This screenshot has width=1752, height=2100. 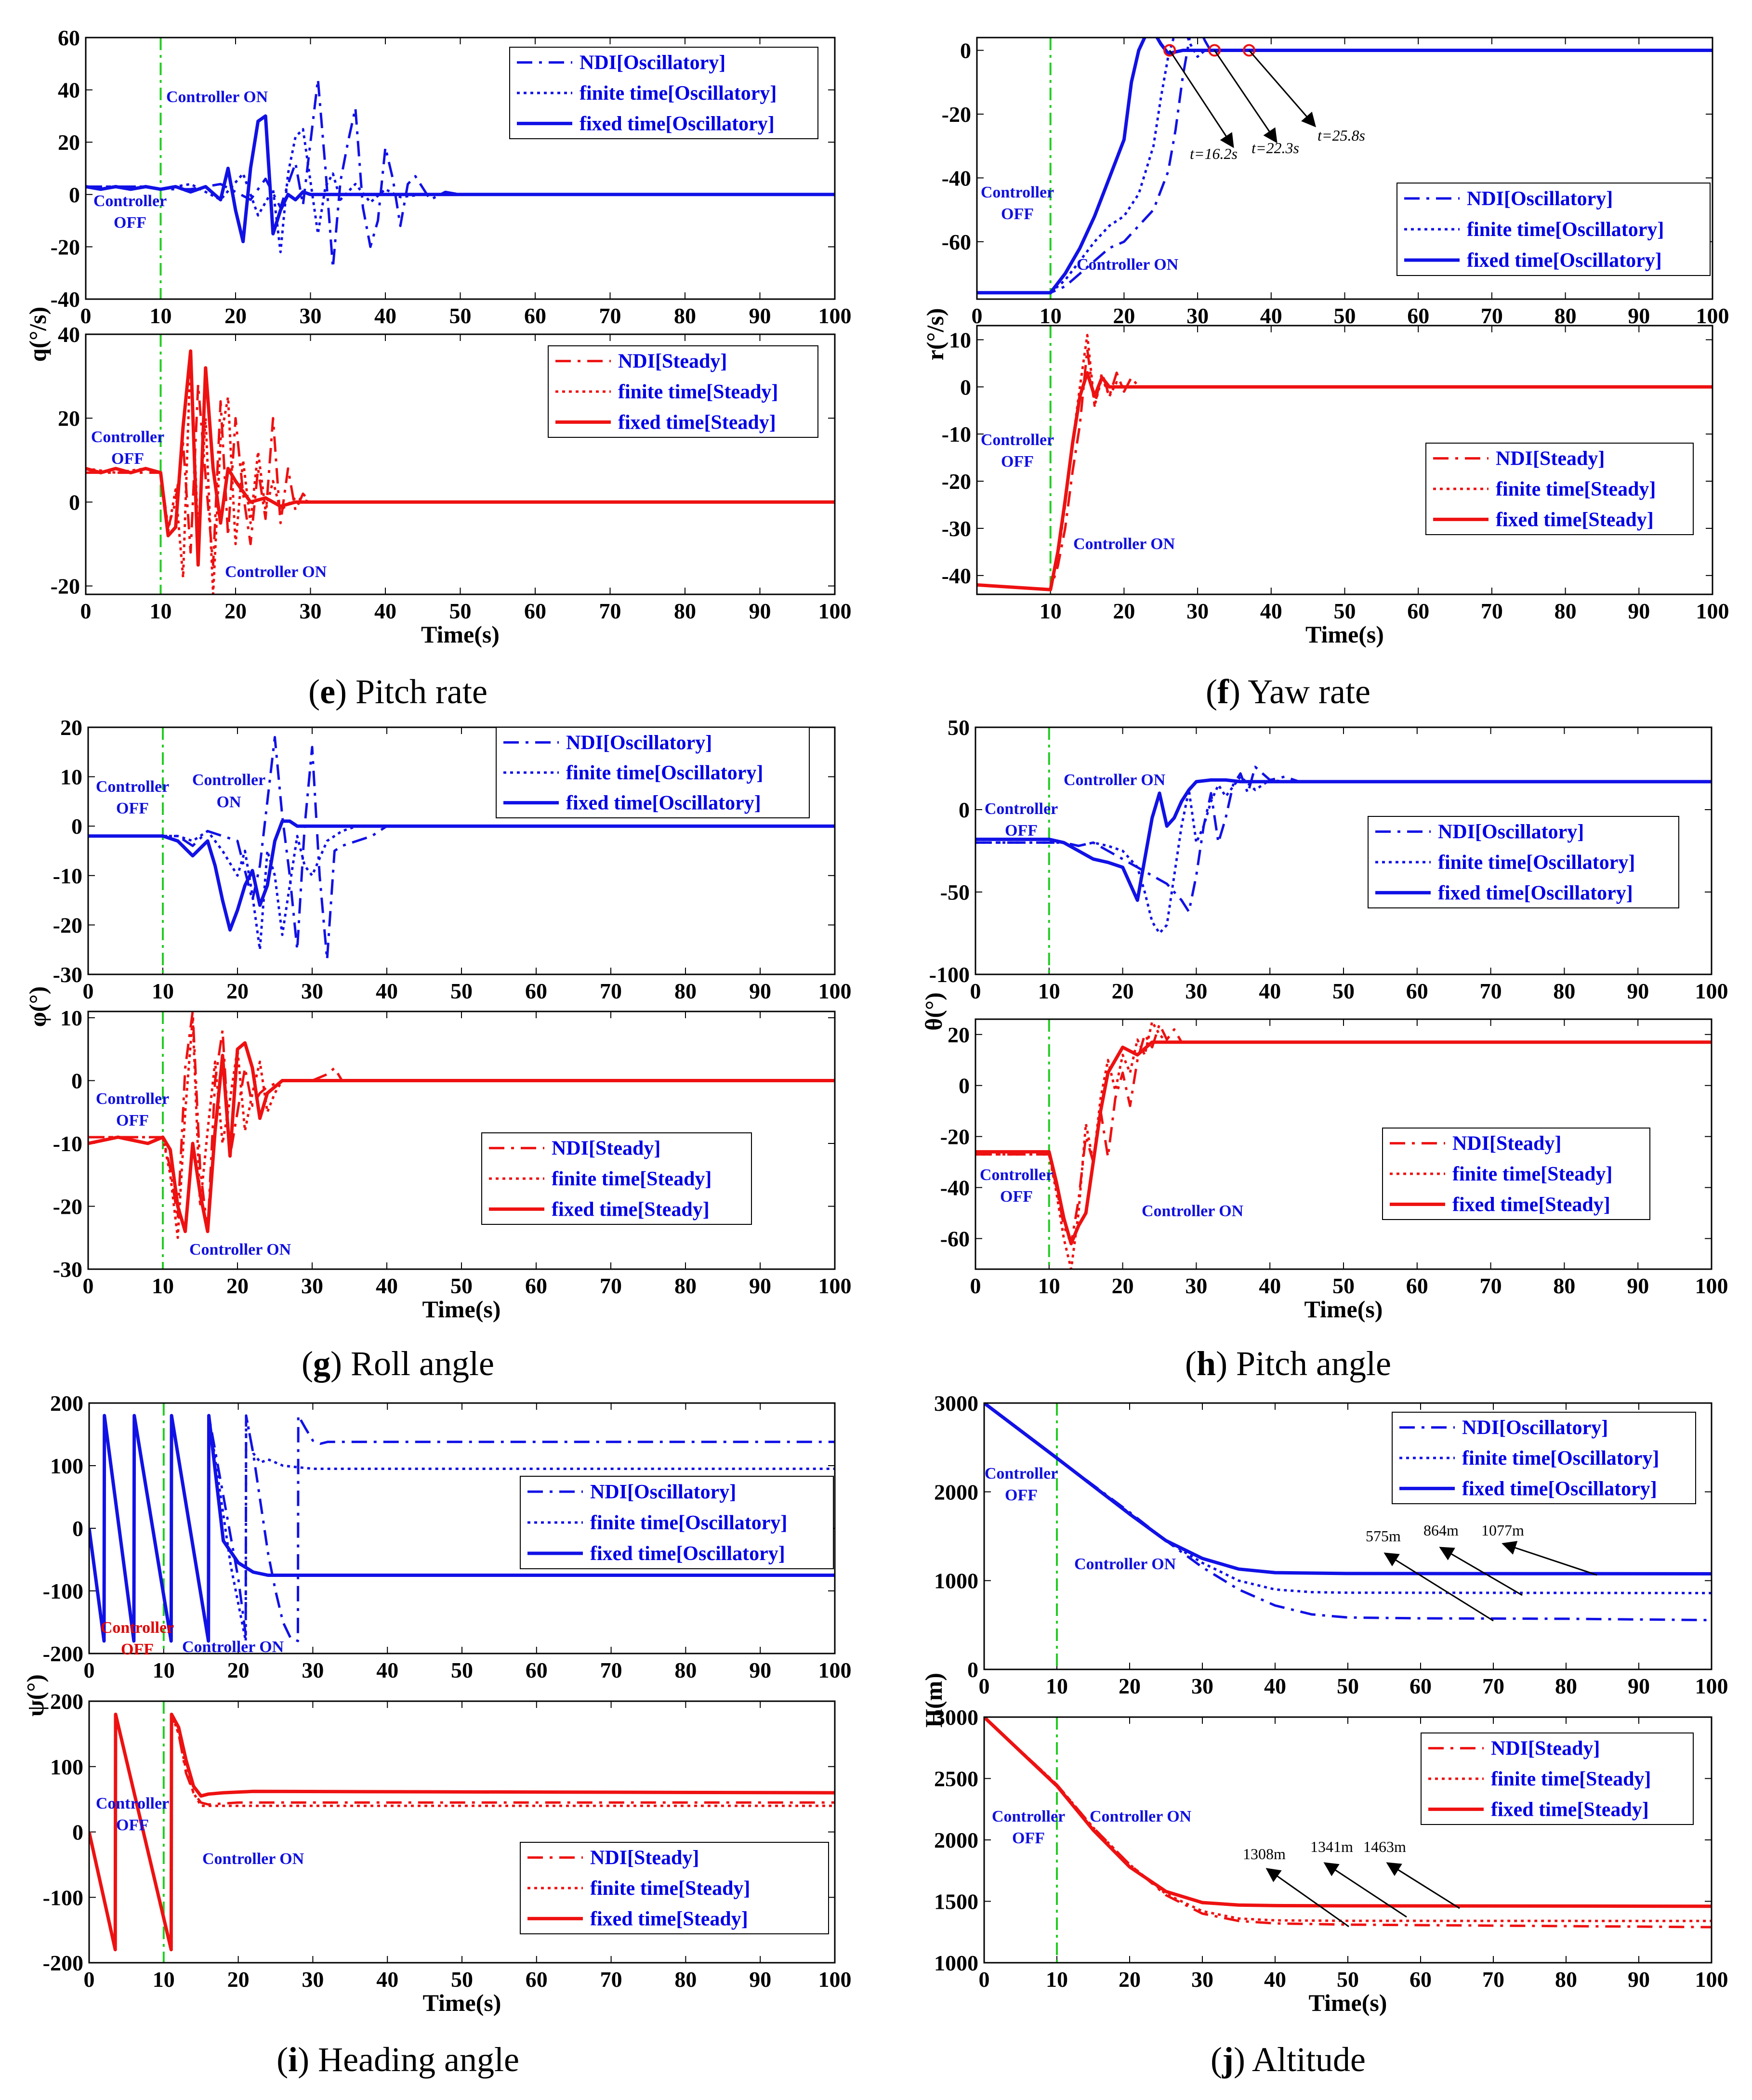 What do you see at coordinates (453, 859) in the screenshot?
I see `chart-g_osc: 0 10 20 30 40 50 60 70 80 90 100 -30 -20 -10 0 10 20` at bounding box center [453, 859].